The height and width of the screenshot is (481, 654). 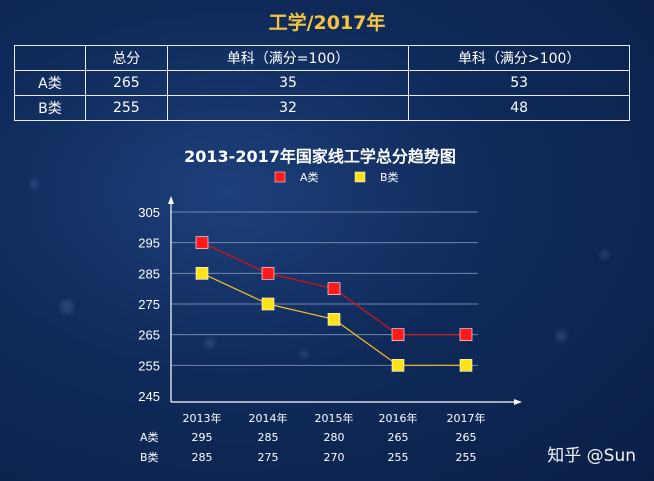 I want to click on y-tick-label: 295, so click(x=149, y=243).